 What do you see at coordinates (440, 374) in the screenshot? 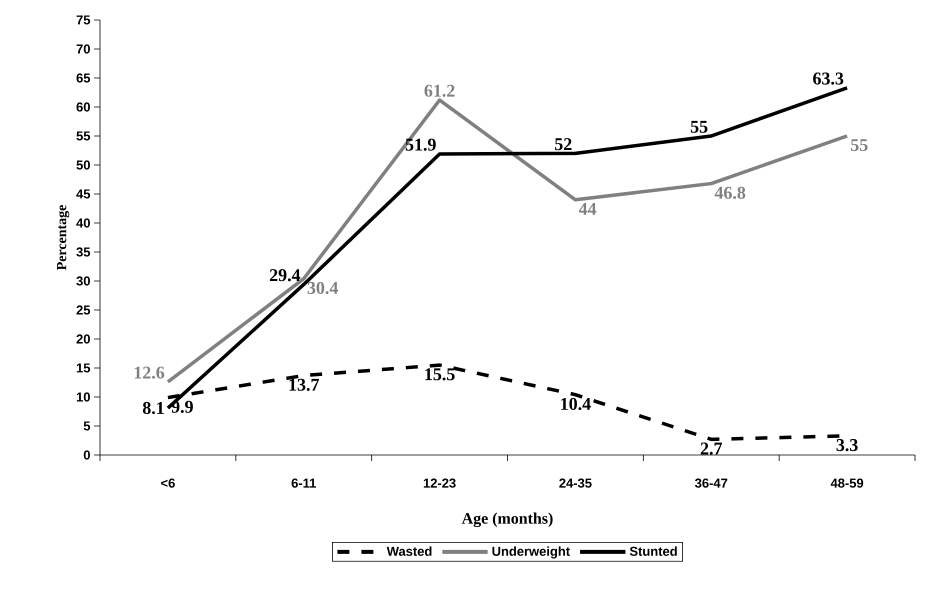
I see `data-label: 15.5` at bounding box center [440, 374].